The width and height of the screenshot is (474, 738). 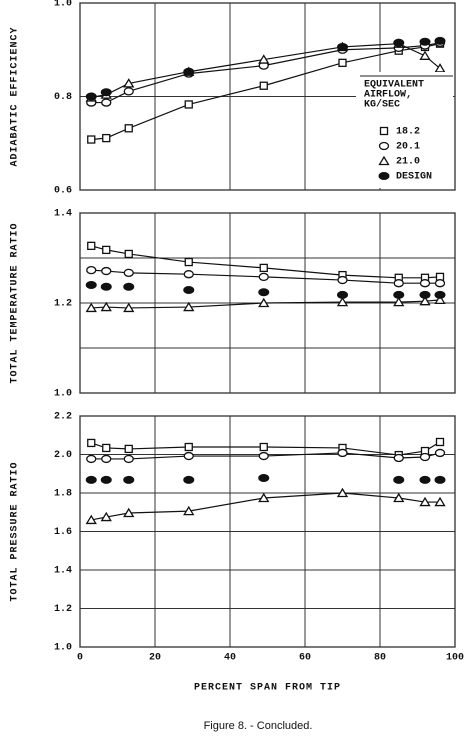 I want to click on legend-title: AIRFLOW,, so click(x=388, y=95).